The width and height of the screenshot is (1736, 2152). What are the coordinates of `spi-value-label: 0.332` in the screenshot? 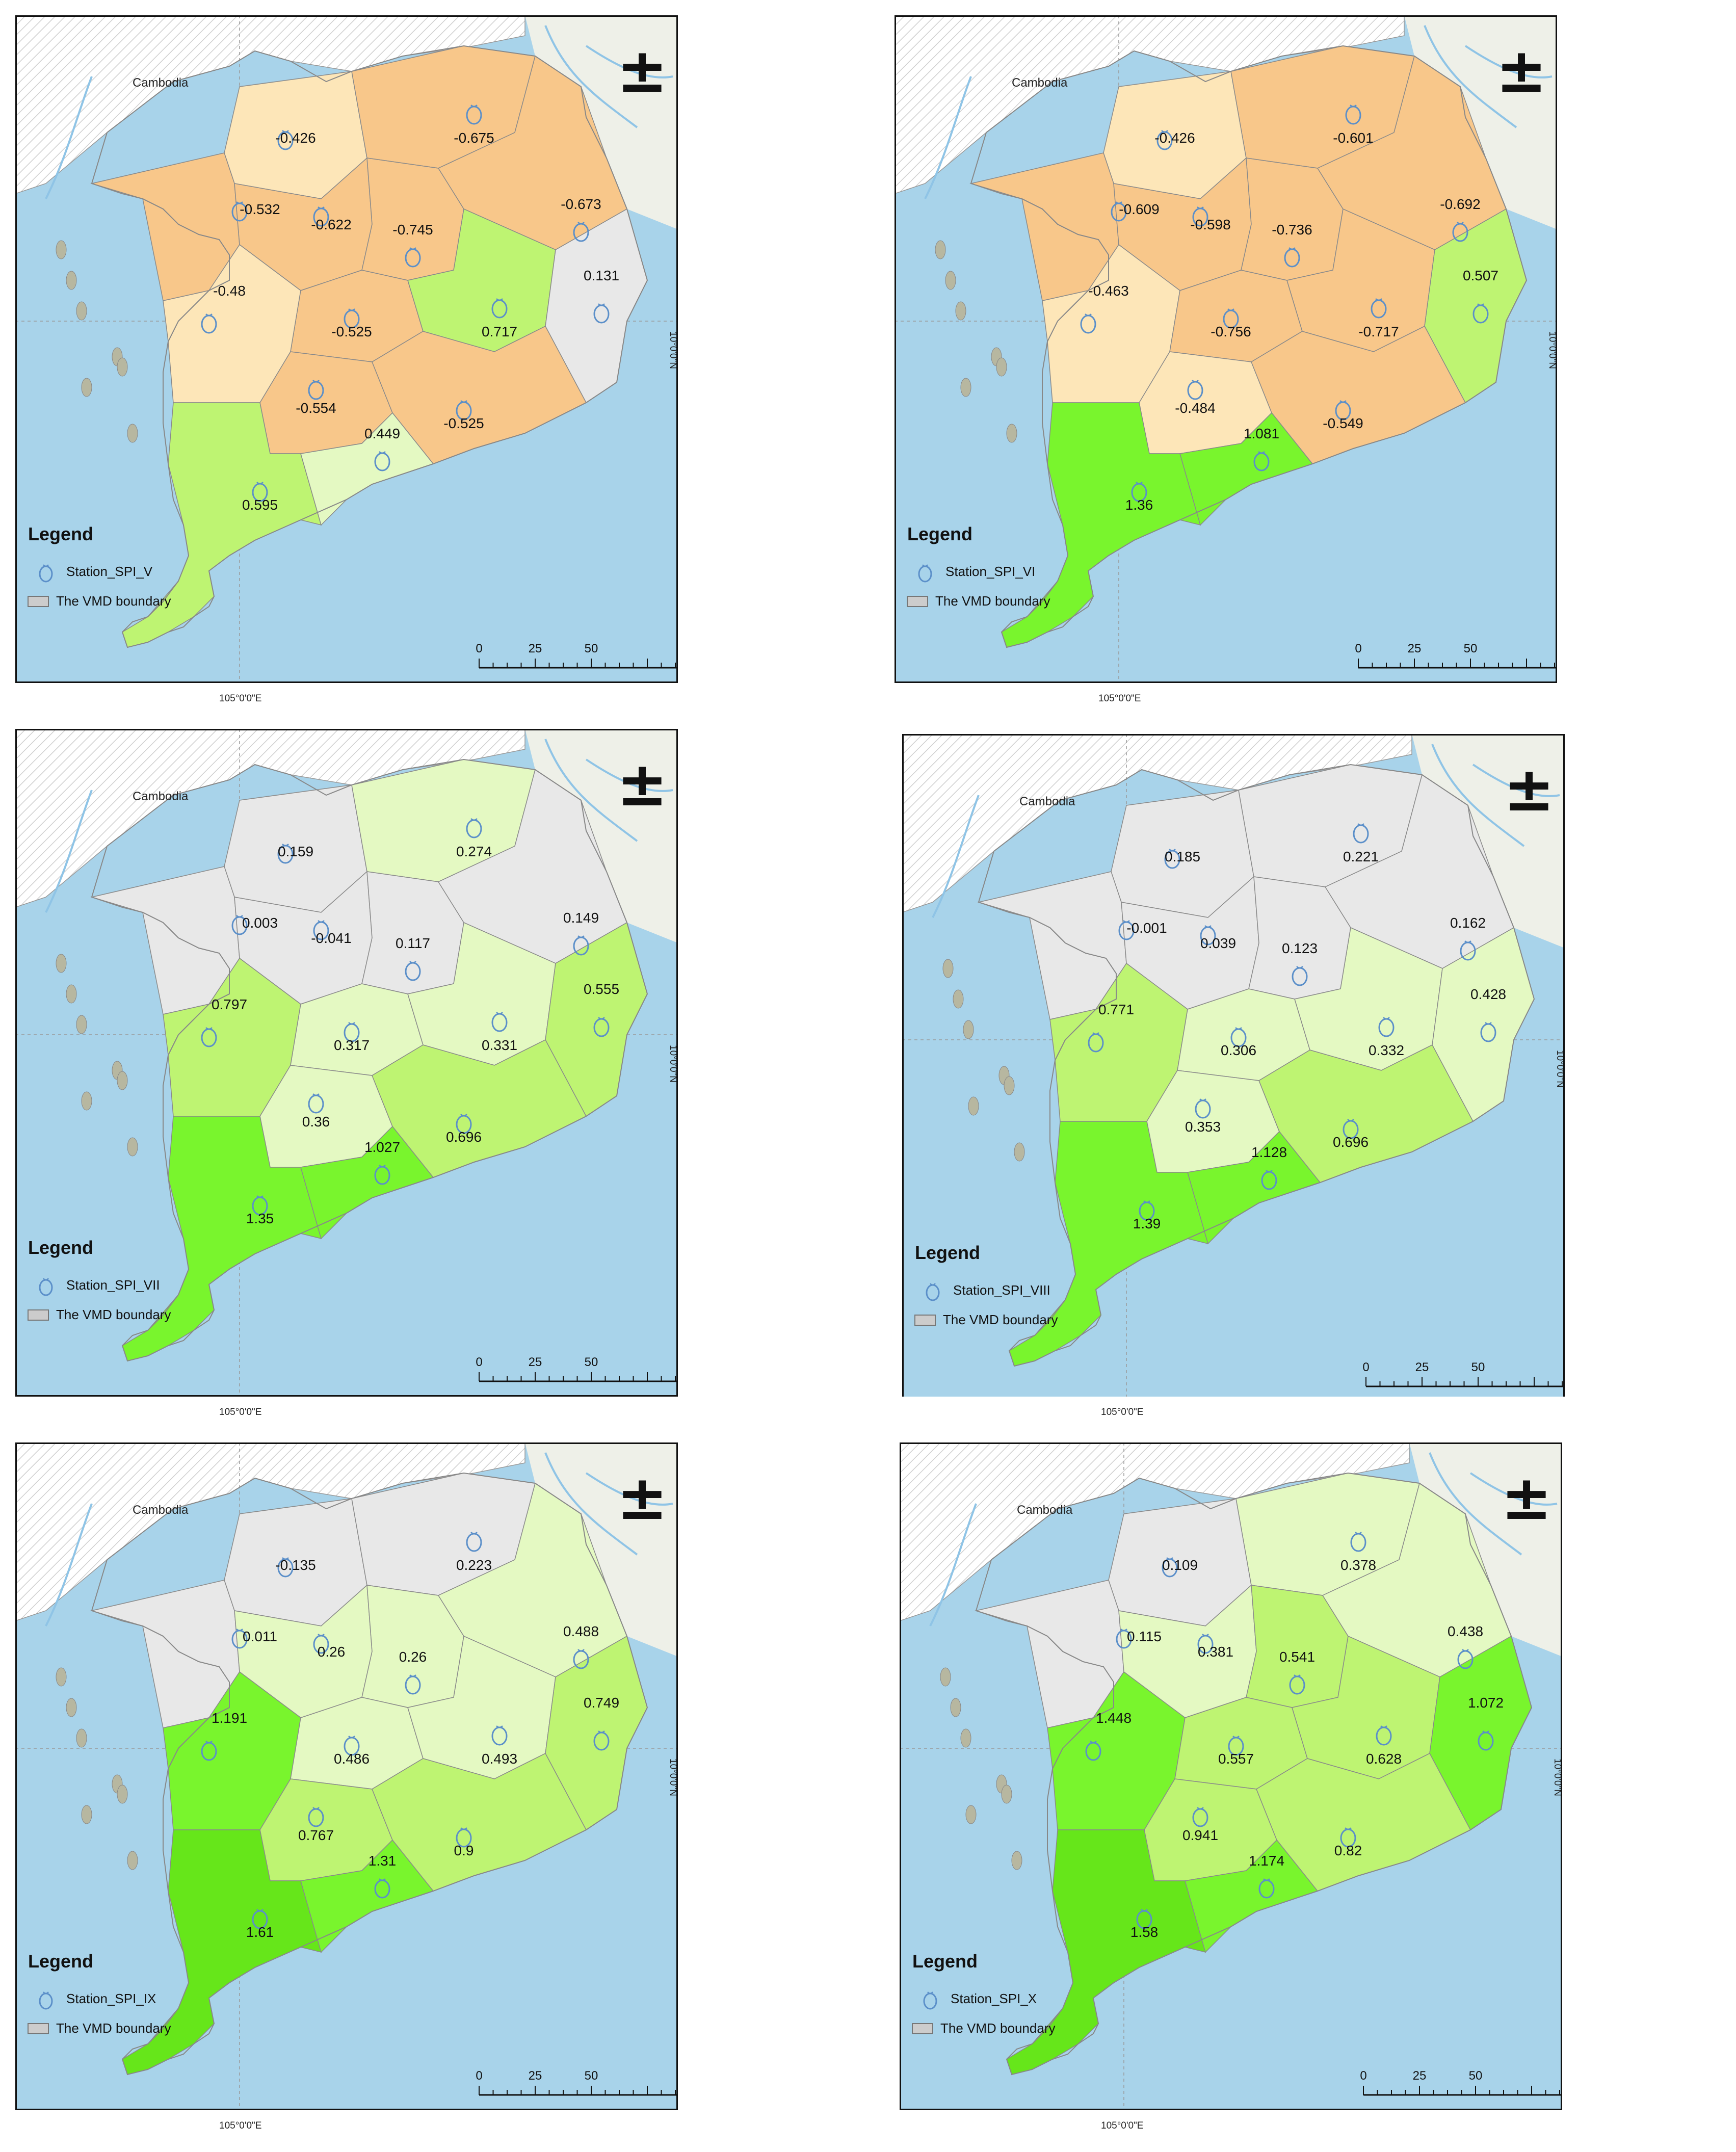 It's located at (1387, 1050).